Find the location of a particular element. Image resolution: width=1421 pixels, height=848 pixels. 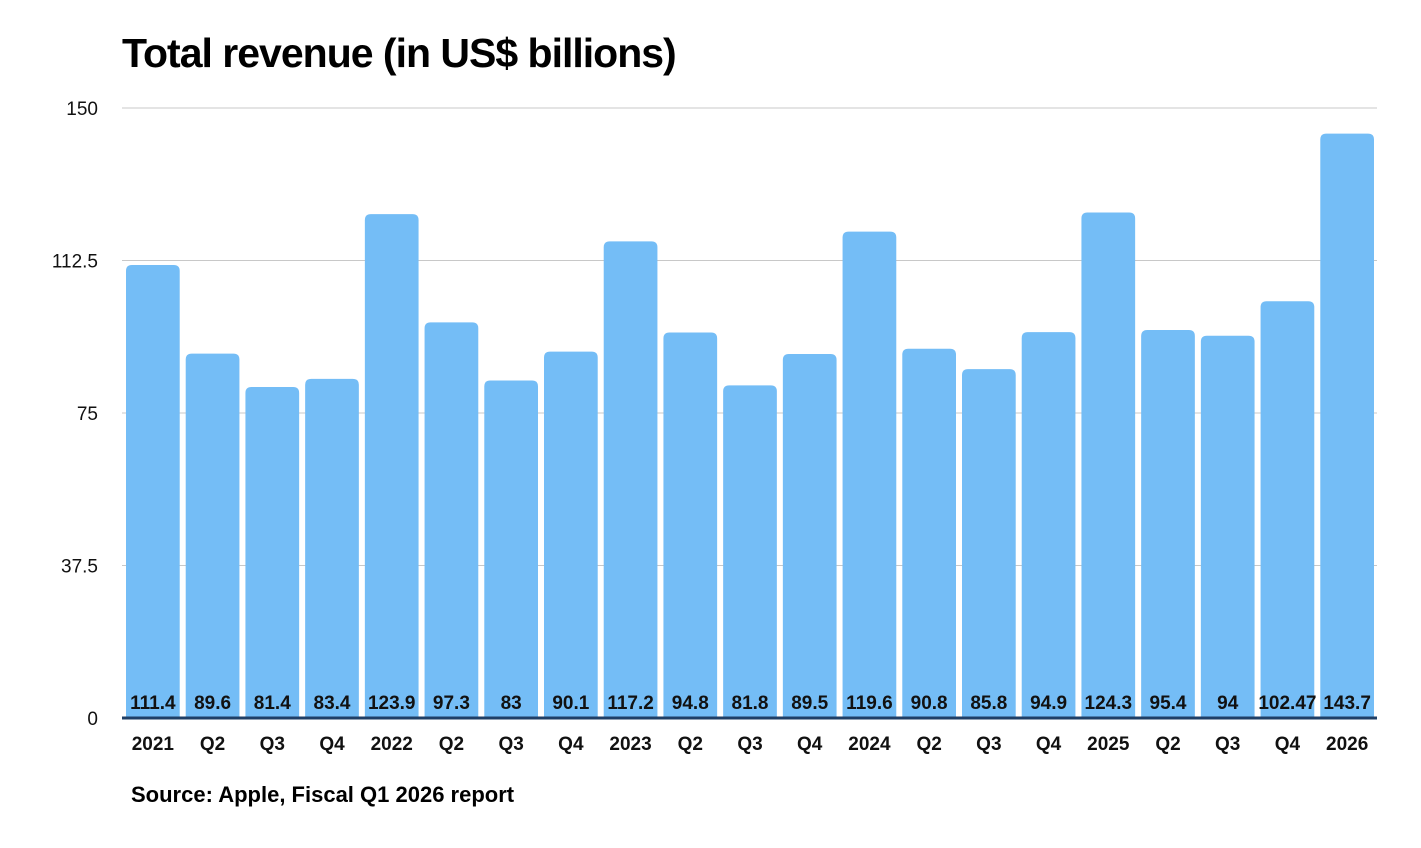

source-note: Source: Apple, Fiscal Q1 2026 report is located at coordinates (323, 794).